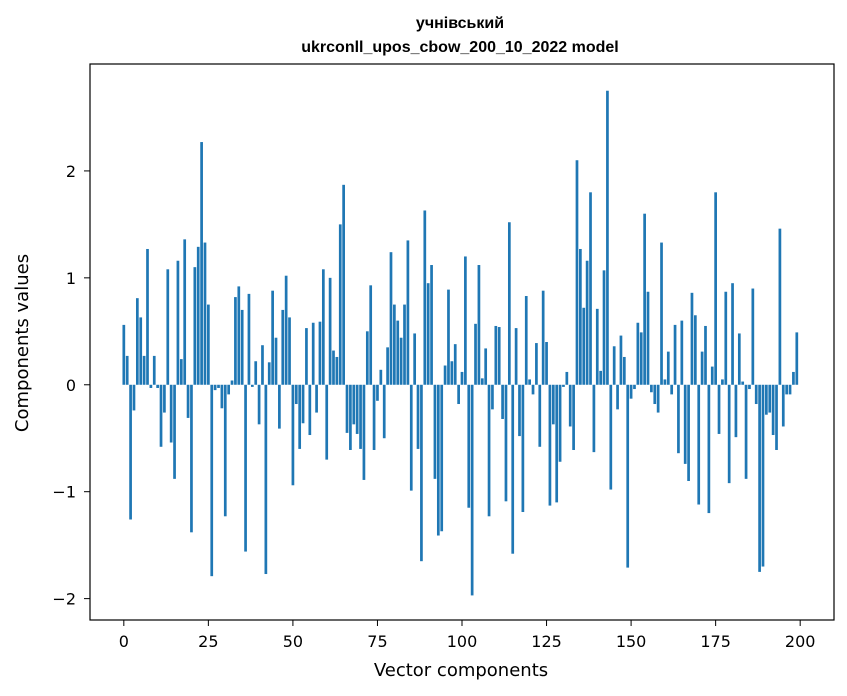 The image size is (847, 696). What do you see at coordinates (461, 670) in the screenshot?
I see `x-axis-label: Vector components` at bounding box center [461, 670].